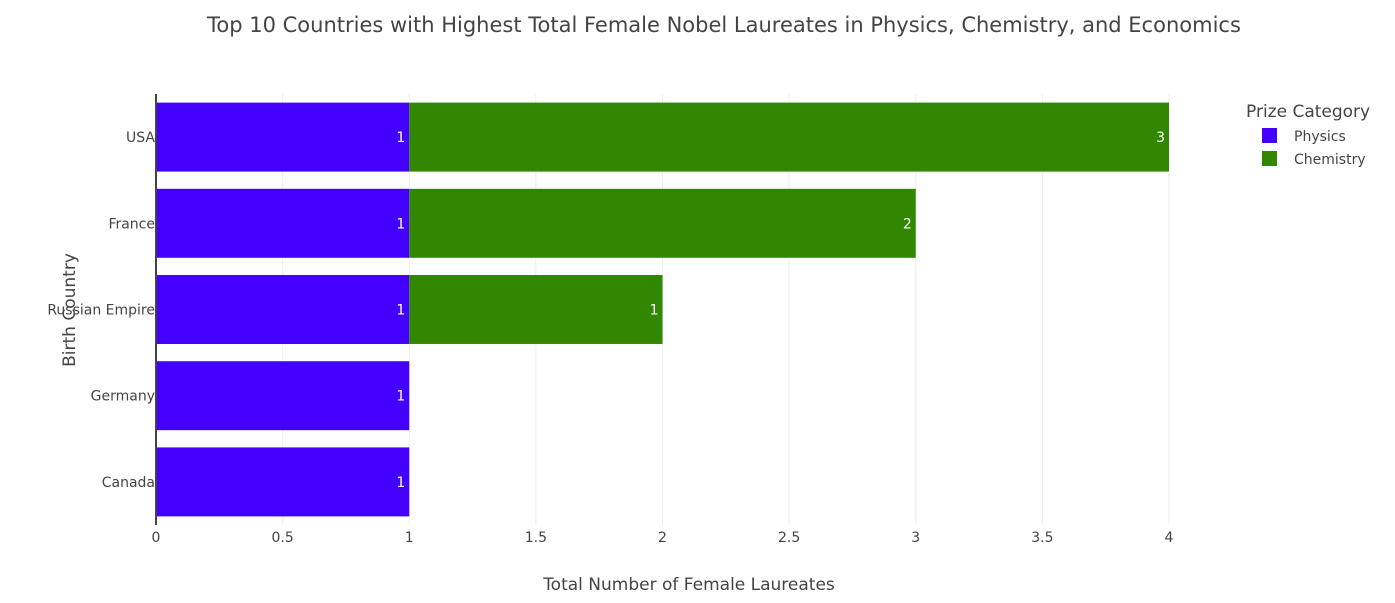 The width and height of the screenshot is (1395, 603). I want to click on x-tick-label: 1.5, so click(536, 538).